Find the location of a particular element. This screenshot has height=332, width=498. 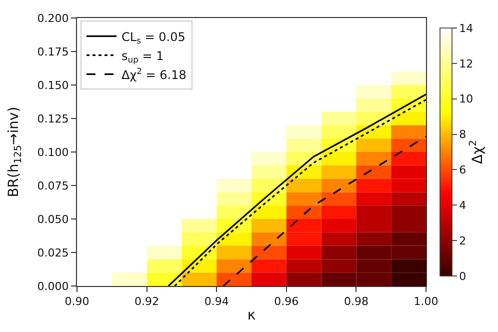

x-axis-title: κ is located at coordinates (251, 316).